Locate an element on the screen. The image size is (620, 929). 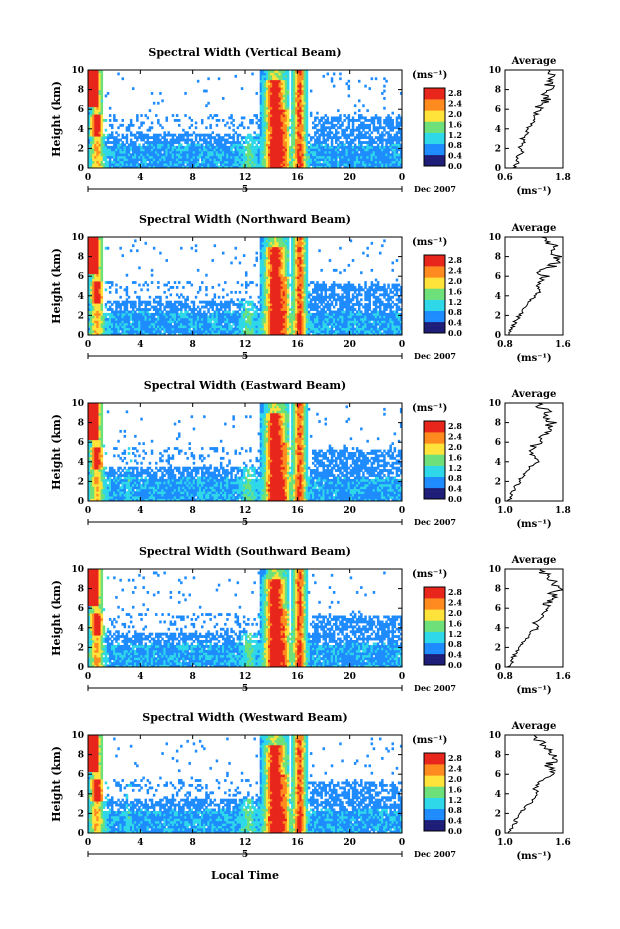
date-label: Dec 2007 is located at coordinates (435, 189).